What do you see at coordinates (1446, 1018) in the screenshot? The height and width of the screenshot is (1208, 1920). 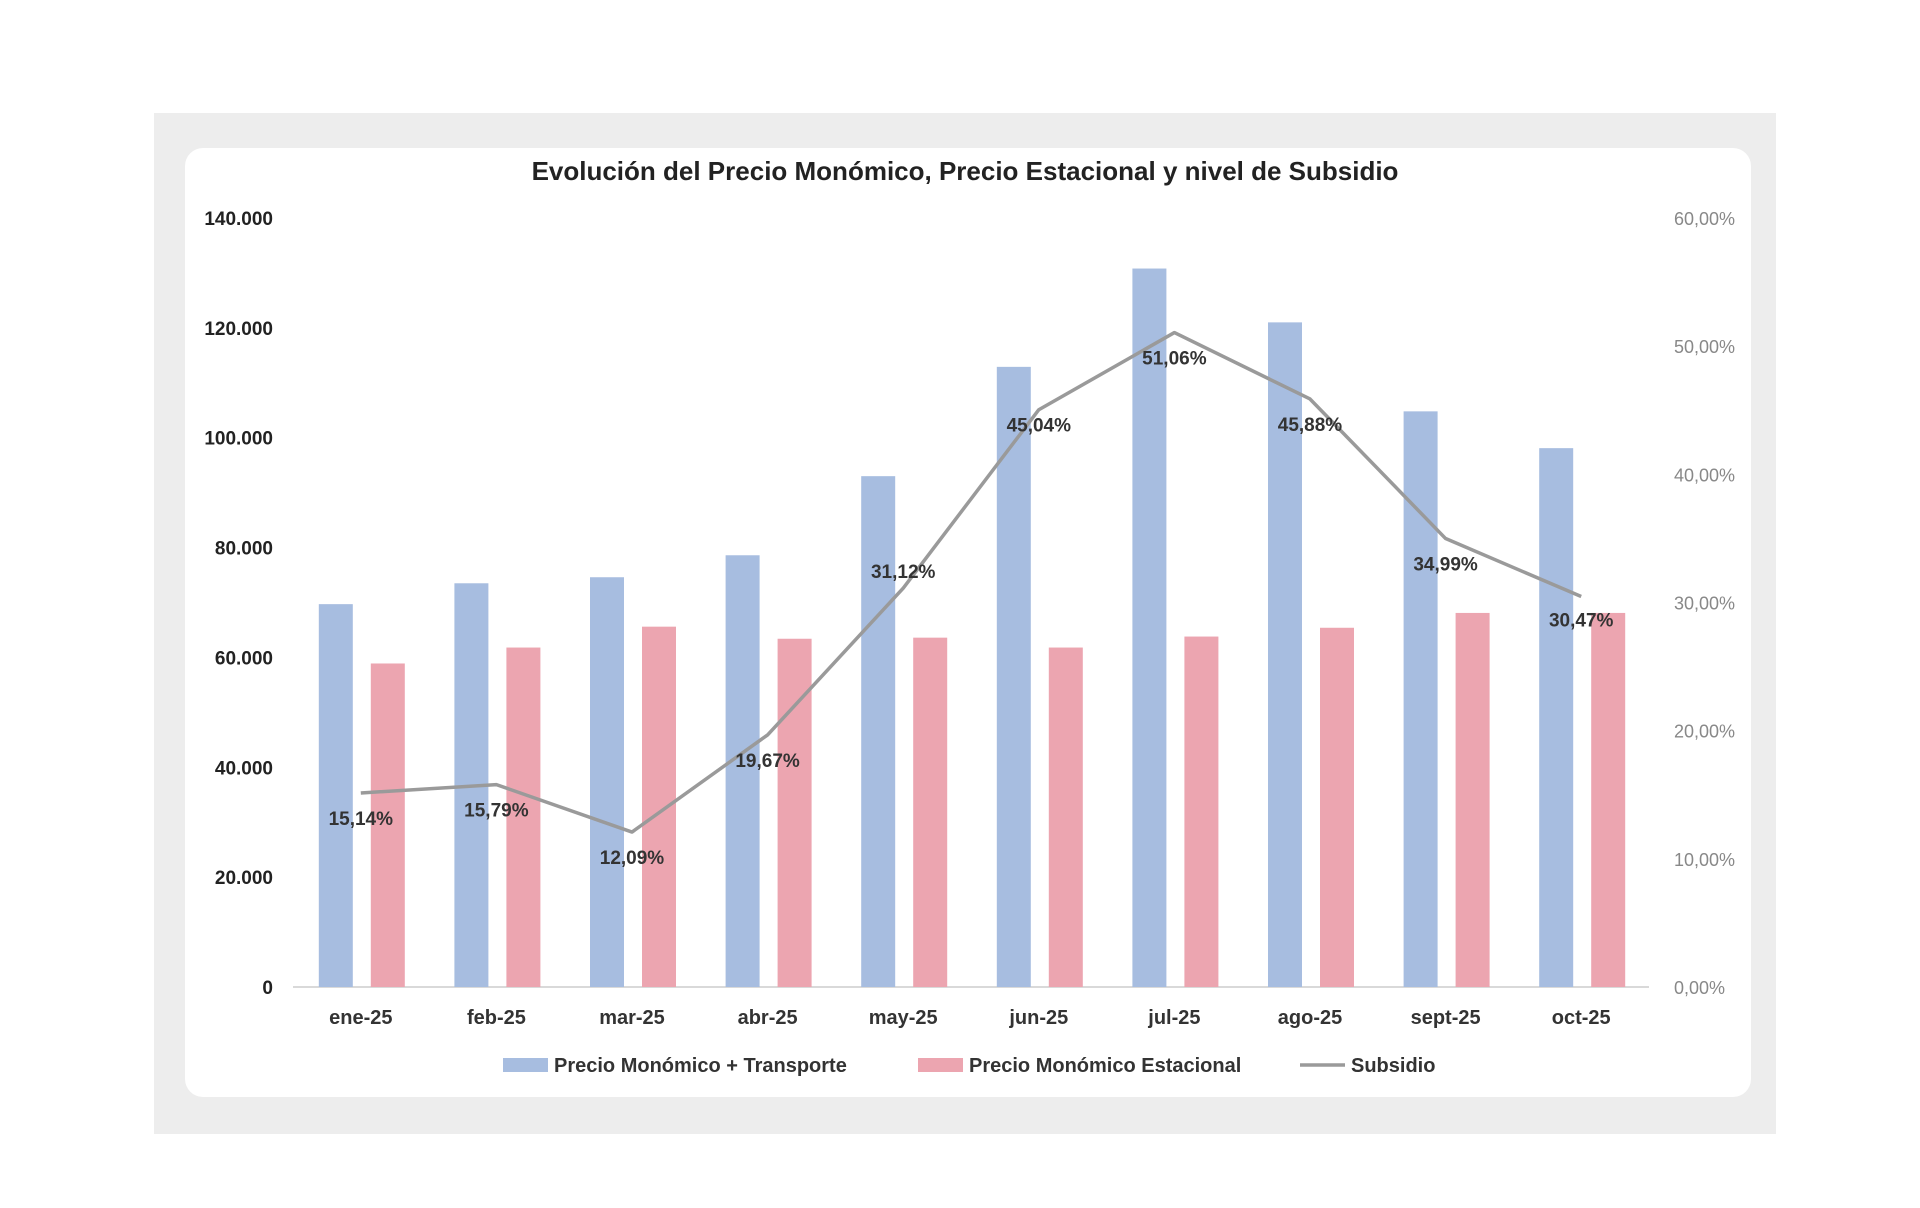 I see `x-axis-tick-label: sept-25` at bounding box center [1446, 1018].